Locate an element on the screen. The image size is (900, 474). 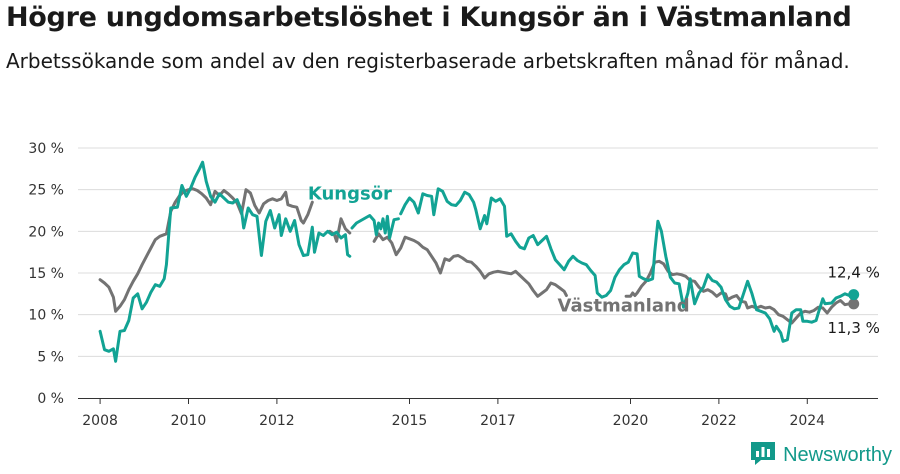
brand-logo: Newsworthy is located at coordinates (820, 455).